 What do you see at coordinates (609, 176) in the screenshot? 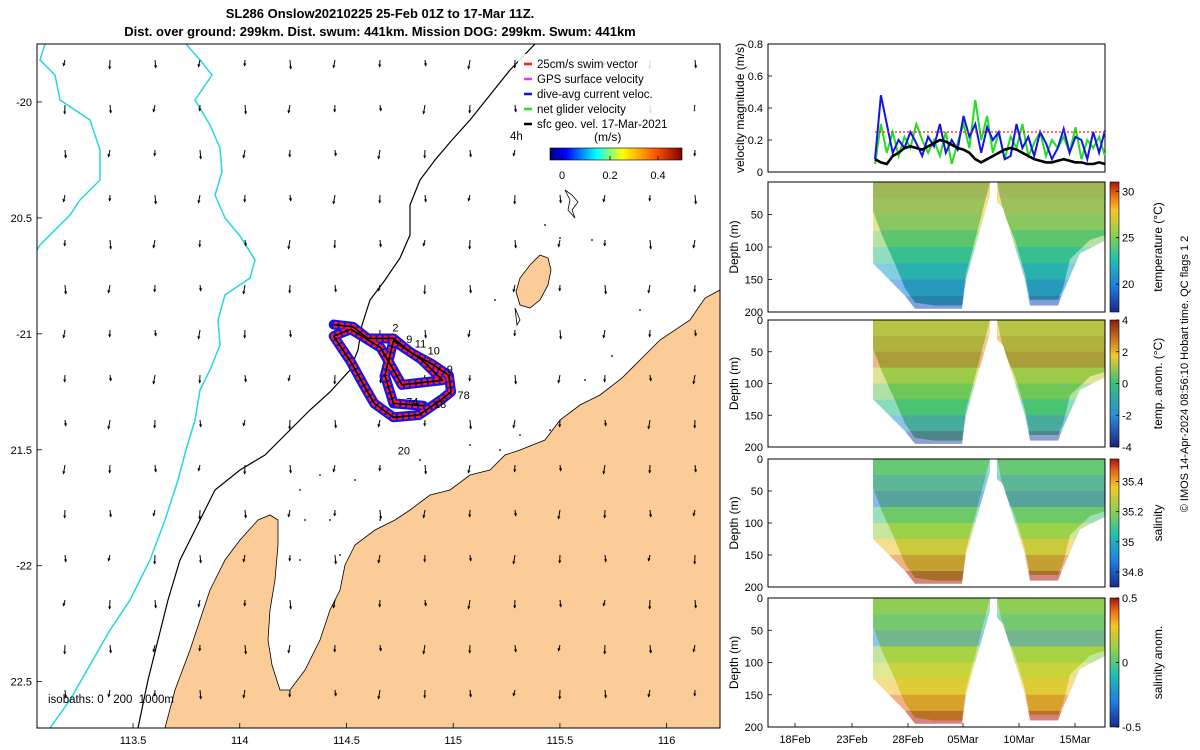
I see `colorbar-tick-label: 0.2` at bounding box center [609, 176].